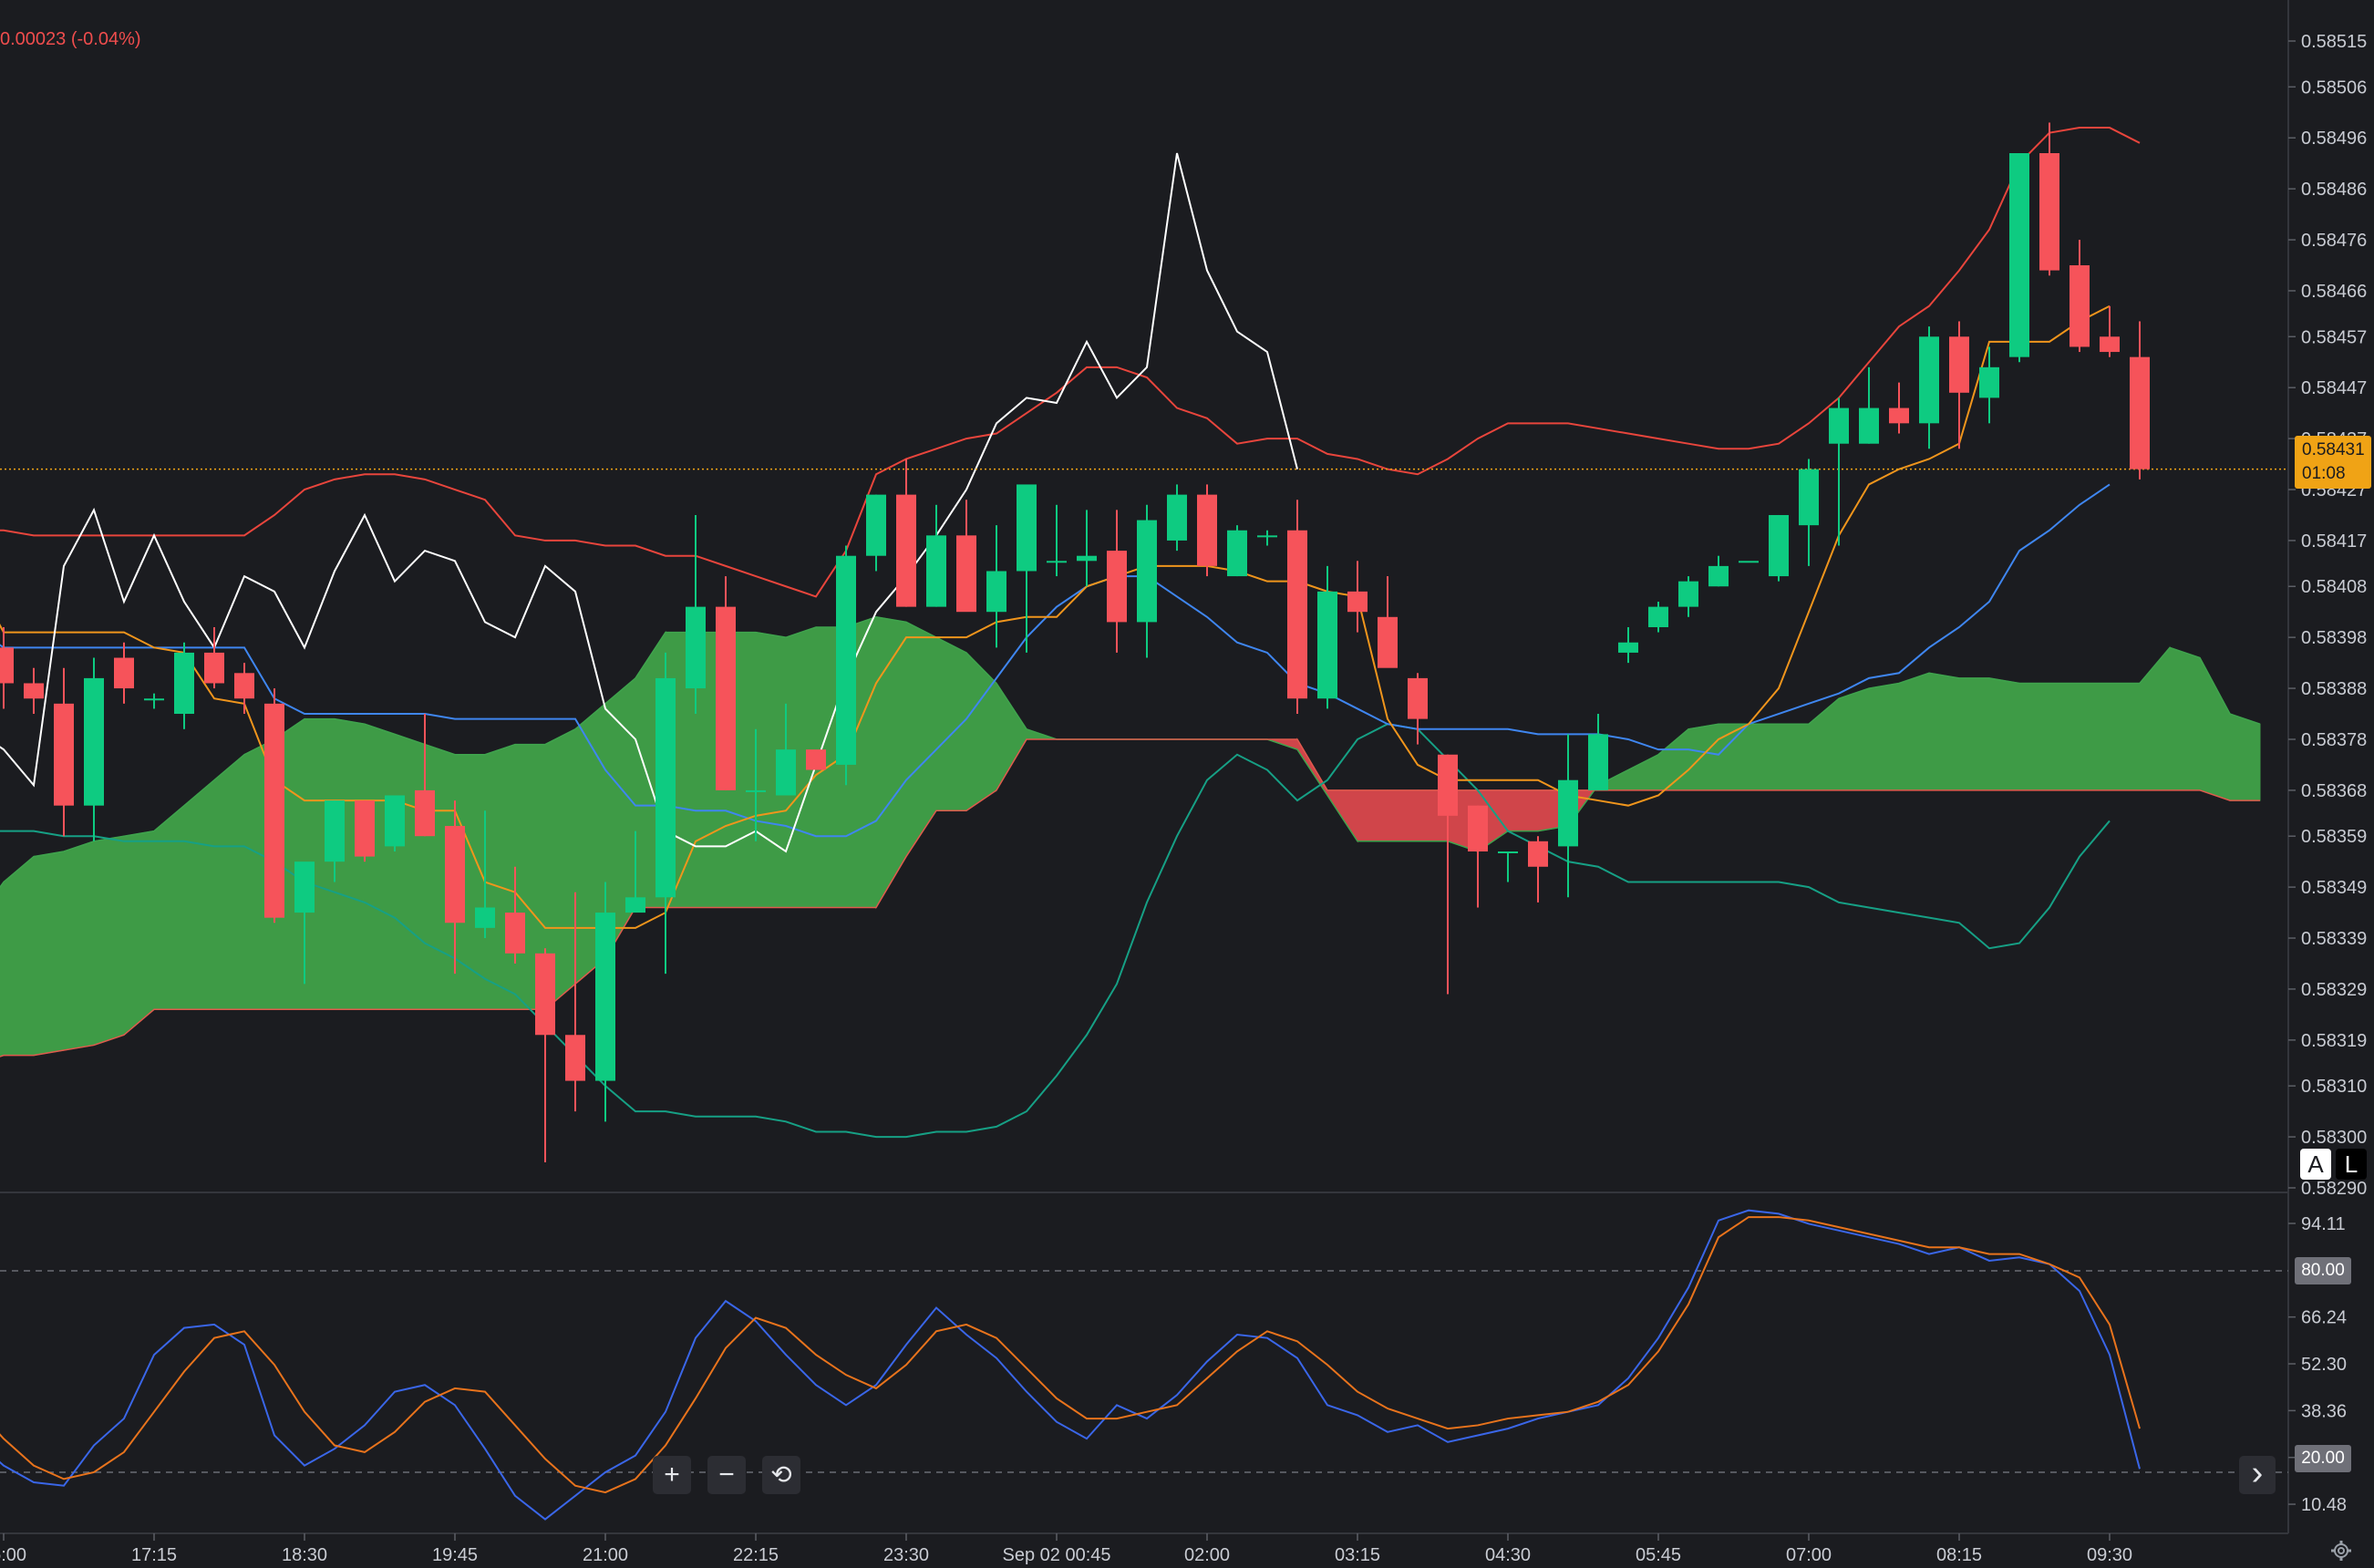 The height and width of the screenshot is (1568, 2374). What do you see at coordinates (1959, 1555) in the screenshot?
I see `time-tick-label: 08:15` at bounding box center [1959, 1555].